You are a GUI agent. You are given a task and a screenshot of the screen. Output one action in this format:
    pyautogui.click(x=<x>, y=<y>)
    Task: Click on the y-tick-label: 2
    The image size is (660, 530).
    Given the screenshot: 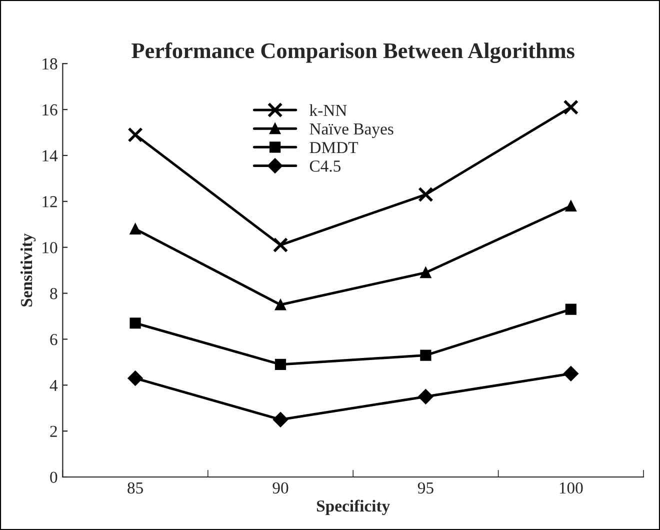 What is the action you would take?
    pyautogui.click(x=53, y=431)
    